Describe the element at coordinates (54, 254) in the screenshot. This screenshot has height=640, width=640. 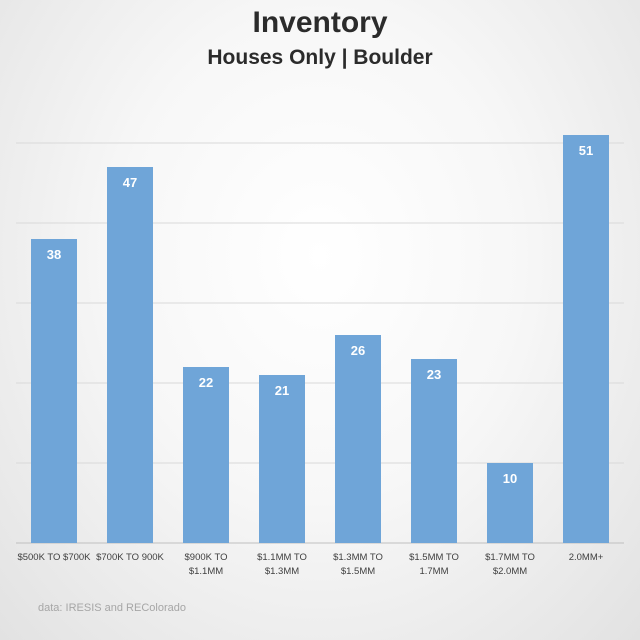
I see `data-label: 38` at that location.